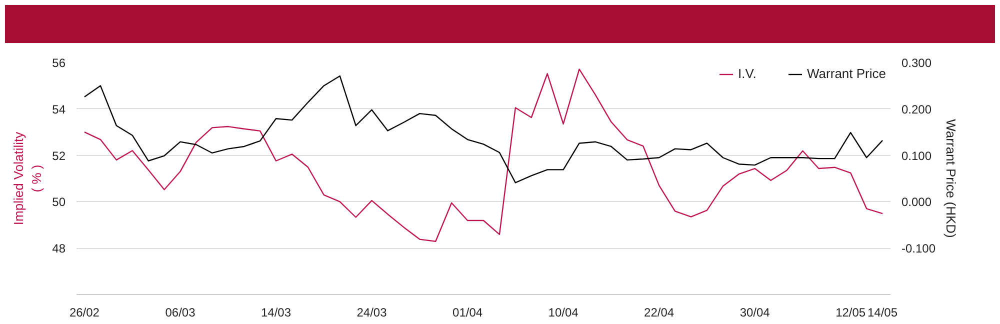  What do you see at coordinates (59, 202) in the screenshot?
I see `y-tick-label: 50` at bounding box center [59, 202].